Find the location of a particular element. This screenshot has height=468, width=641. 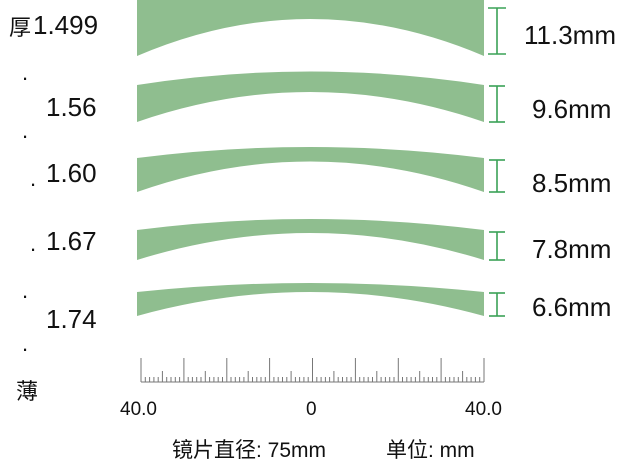

unit-caption: 单位: mm is located at coordinates (430, 450).